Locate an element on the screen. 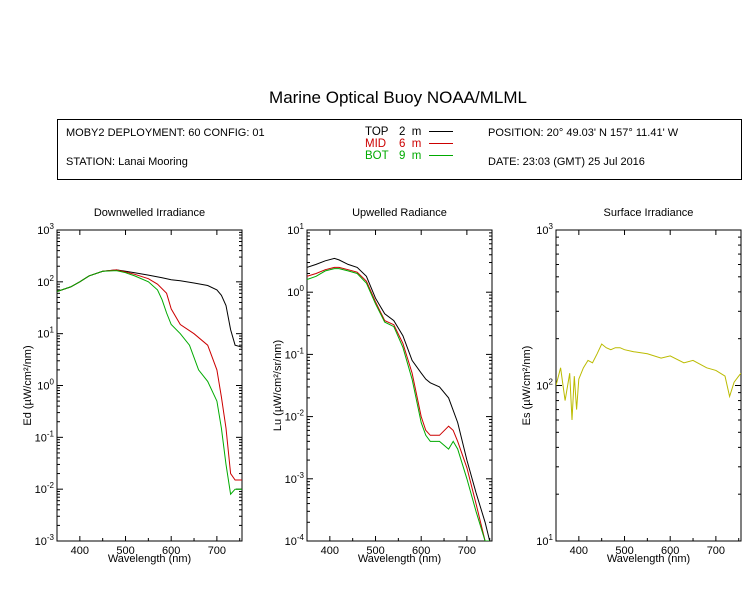 Image resolution: width=750 pixels, height=600 pixels. legend-item-top: TOP 2 m is located at coordinates (409, 132).